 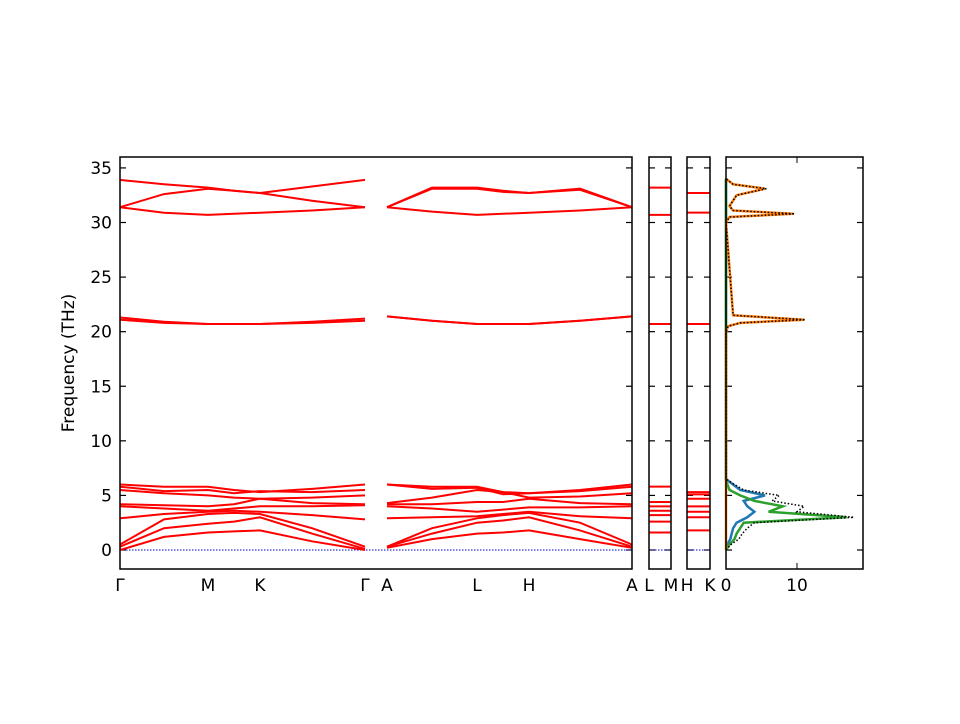 I want to click on y-tick-label: 5, so click(x=106, y=496).